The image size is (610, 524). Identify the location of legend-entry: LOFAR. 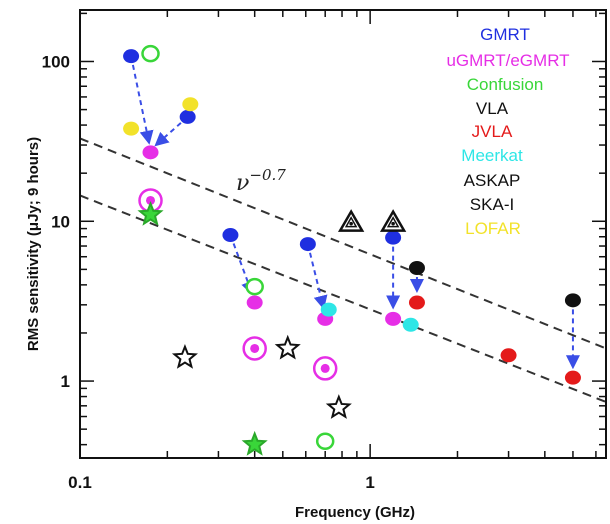
(493, 228).